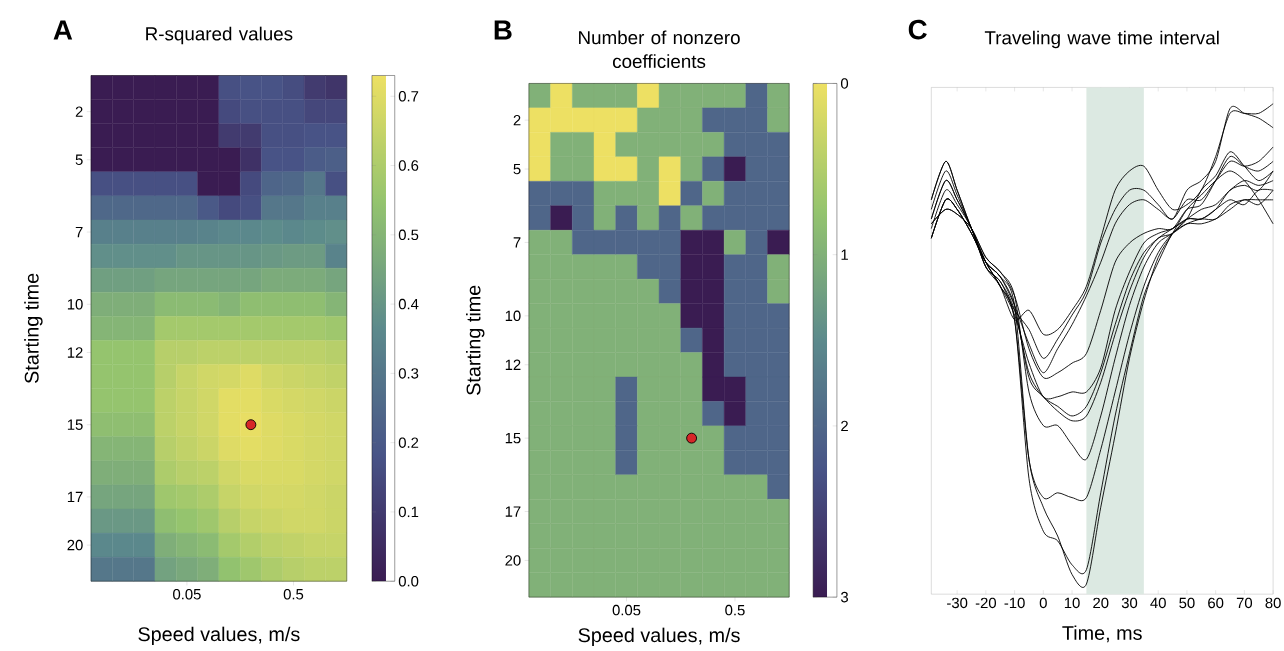 This screenshot has width=1284, height=651. I want to click on text: A, so click(63, 30).